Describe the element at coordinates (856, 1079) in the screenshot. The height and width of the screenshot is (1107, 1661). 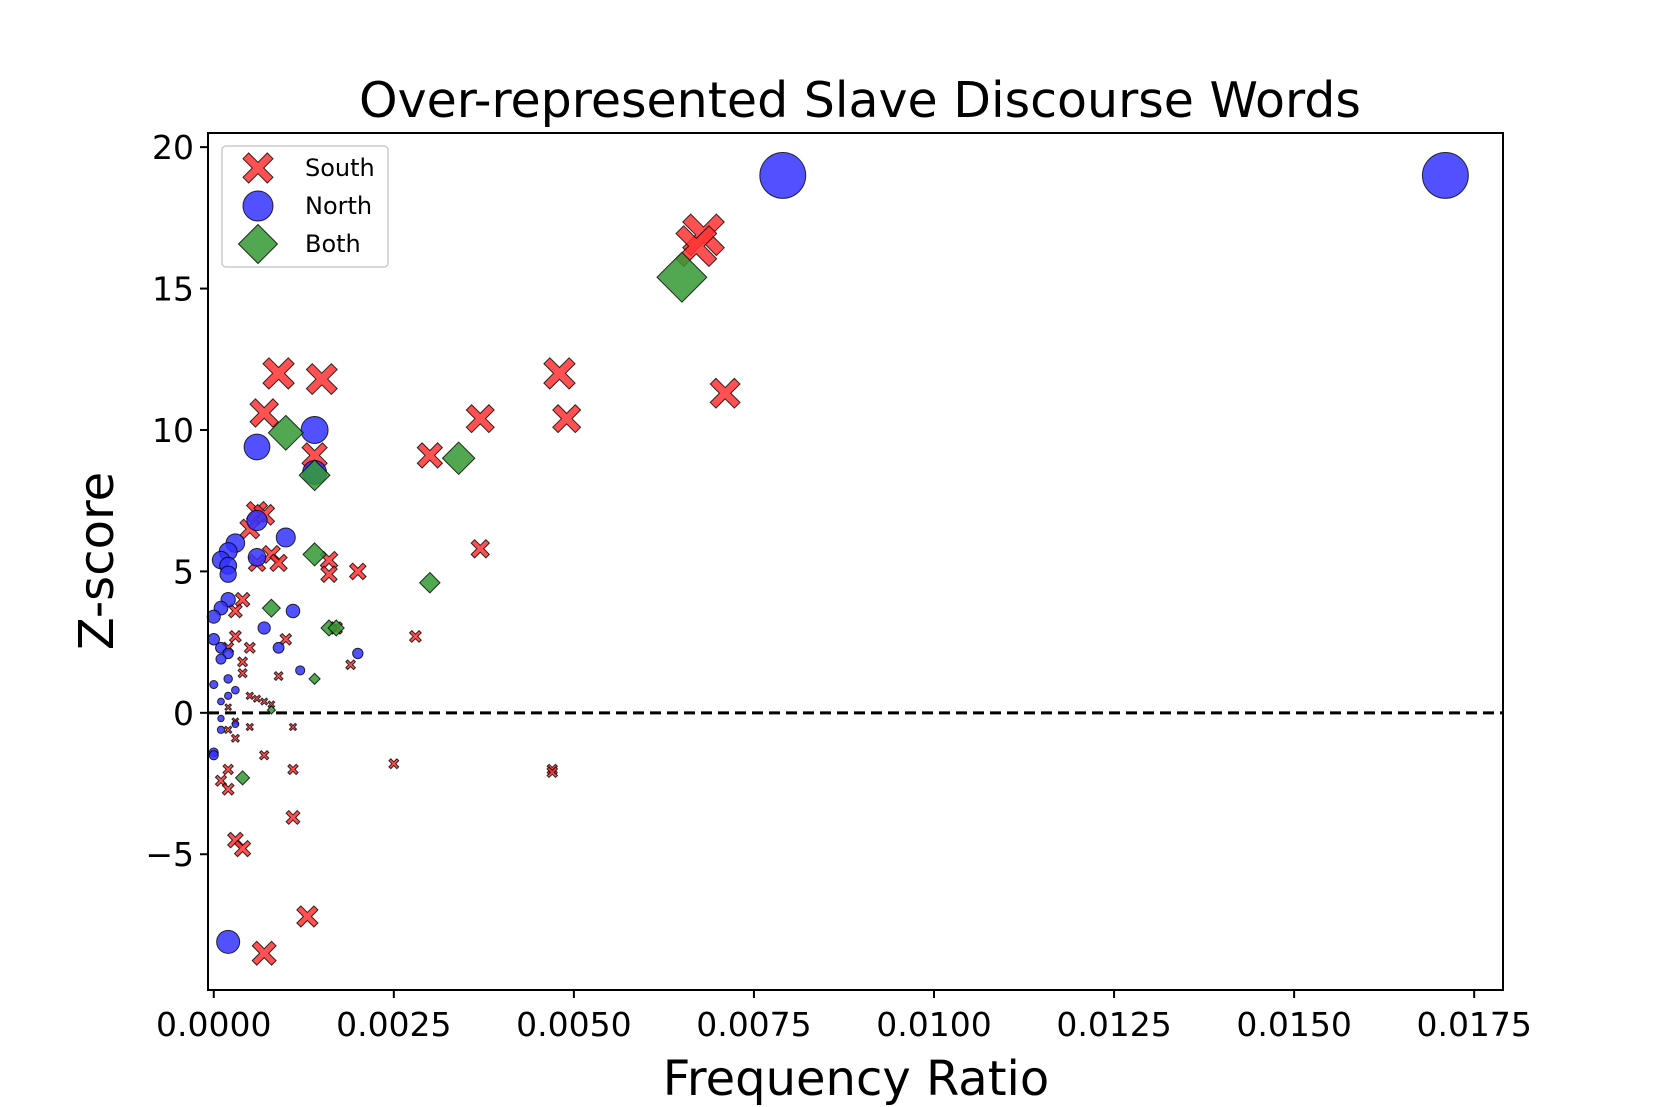
I see `x-axis-label: Frequency Ratio` at that location.